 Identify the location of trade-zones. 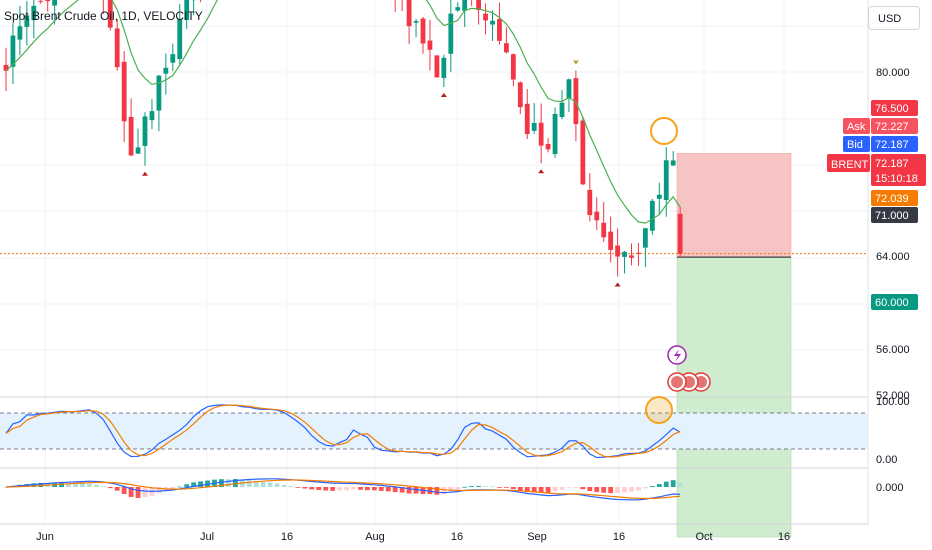
(734, 345).